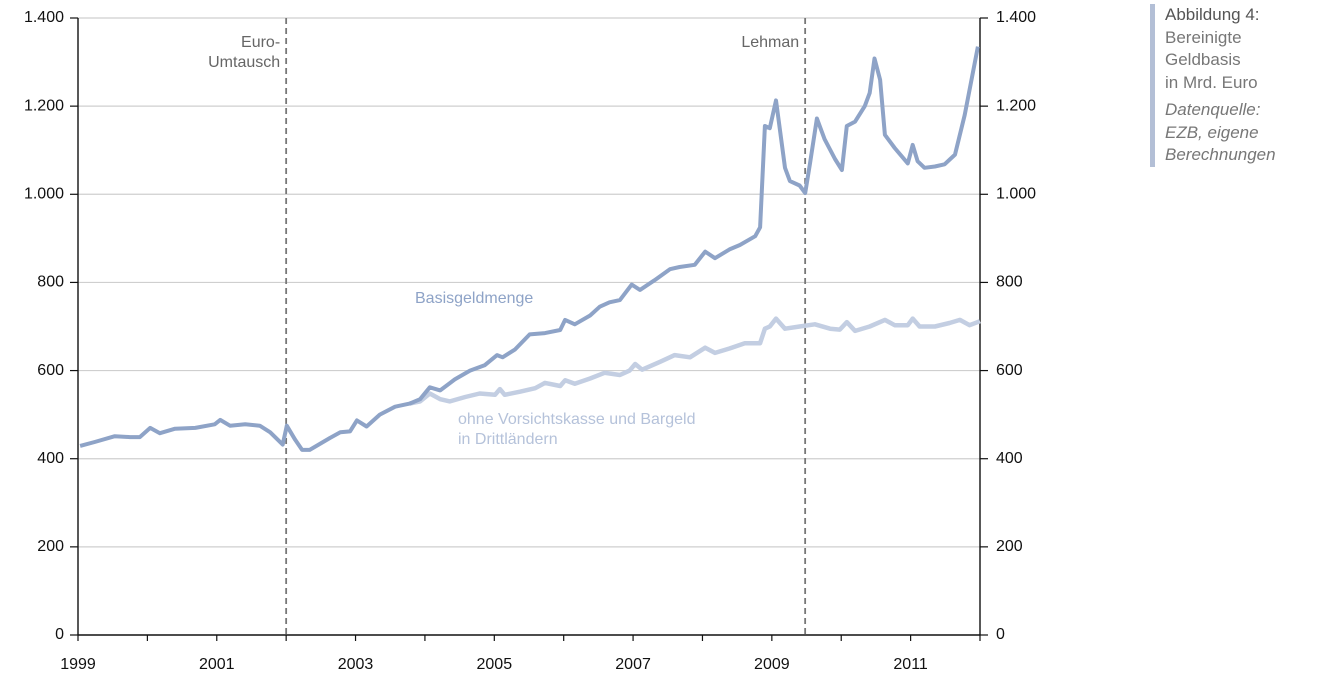 The width and height of the screenshot is (1328, 676). What do you see at coordinates (1009, 370) in the screenshot?
I see `y2-tick-label: 600` at bounding box center [1009, 370].